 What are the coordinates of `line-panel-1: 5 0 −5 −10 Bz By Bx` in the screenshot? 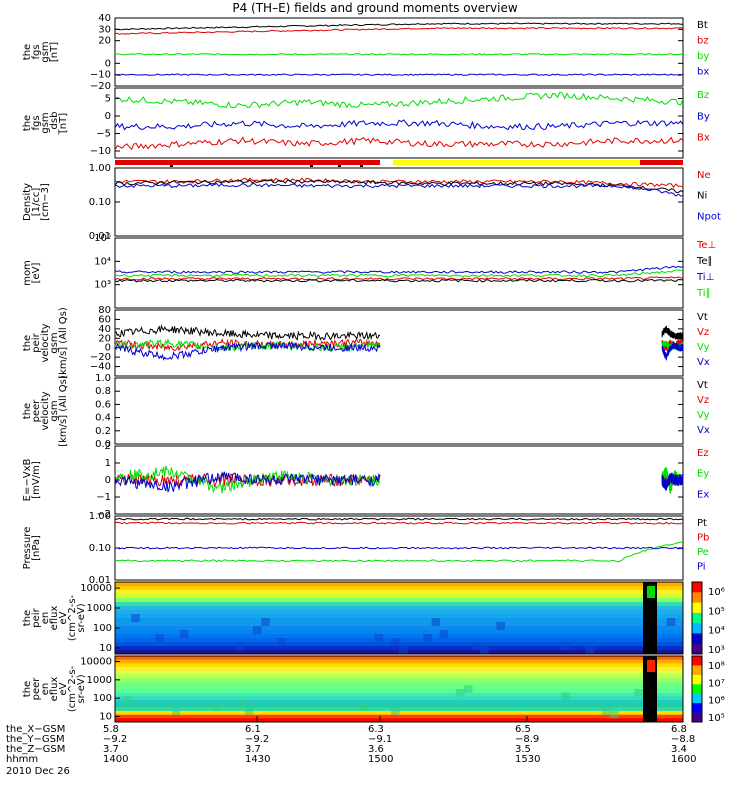 It's located at (400, 127).